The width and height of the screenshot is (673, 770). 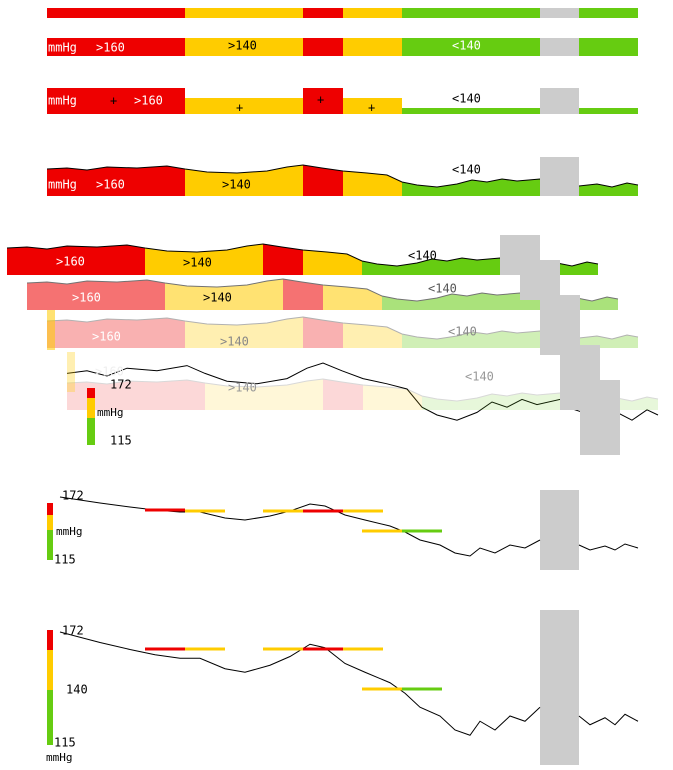 I want to click on row-3: mmHg + >160 + + + <140, so click(x=342, y=101).